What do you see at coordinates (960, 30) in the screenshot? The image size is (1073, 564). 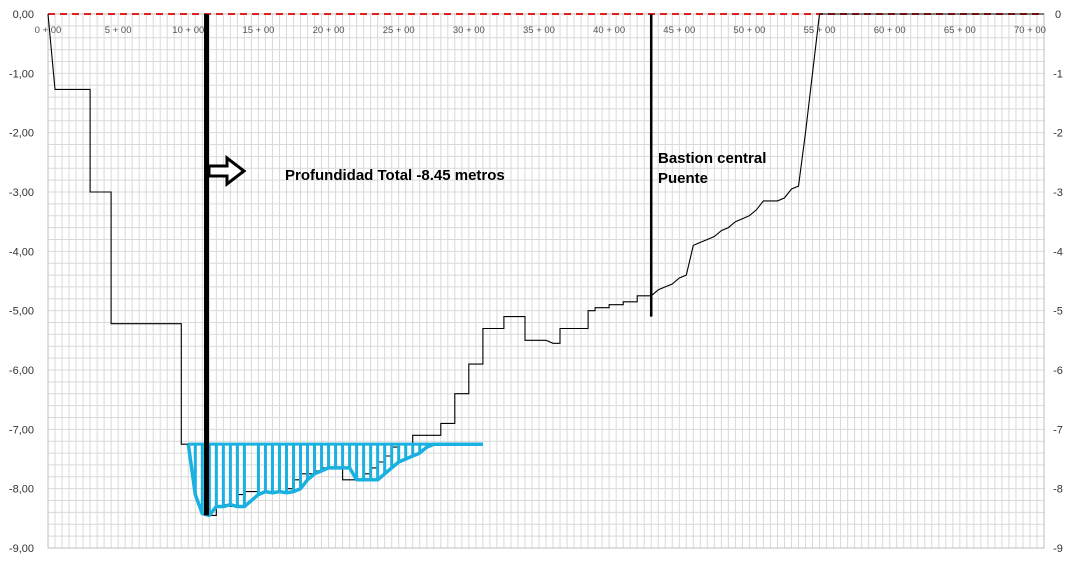 I see `x-tick-label: 65 + 00` at bounding box center [960, 30].